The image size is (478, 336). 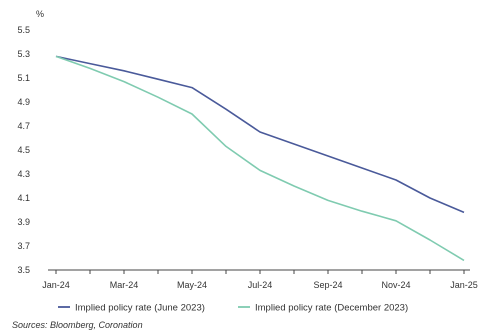 What do you see at coordinates (192, 285) in the screenshot?
I see `x-tick-label: May-24` at bounding box center [192, 285].